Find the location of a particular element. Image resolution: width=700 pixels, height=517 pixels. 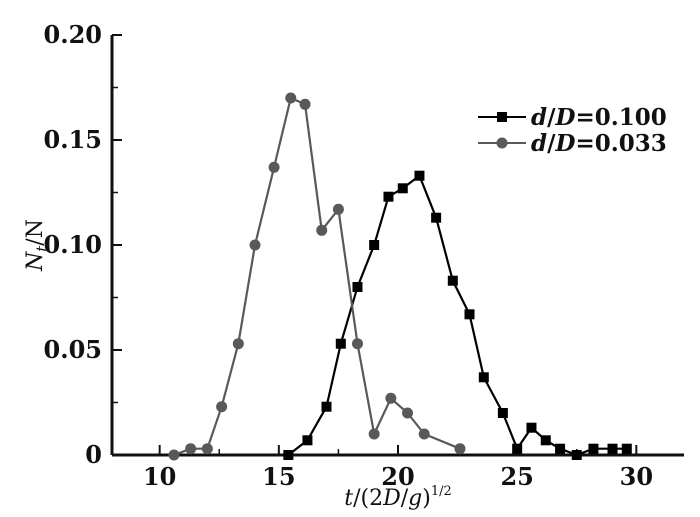

x-tick-label: 10 is located at coordinates (159, 476).